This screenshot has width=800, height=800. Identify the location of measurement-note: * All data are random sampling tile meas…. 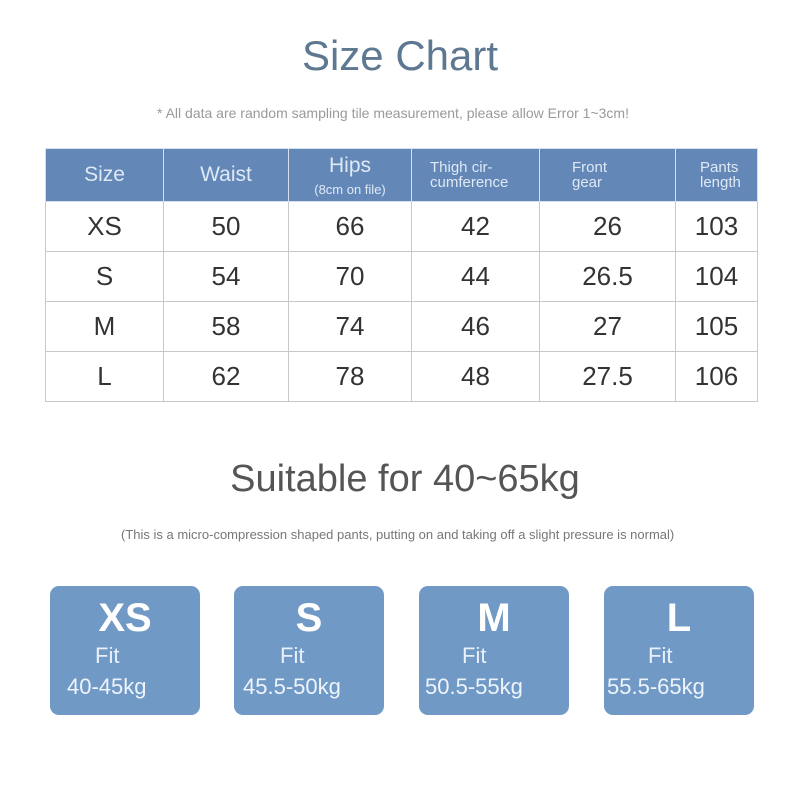
(393, 113).